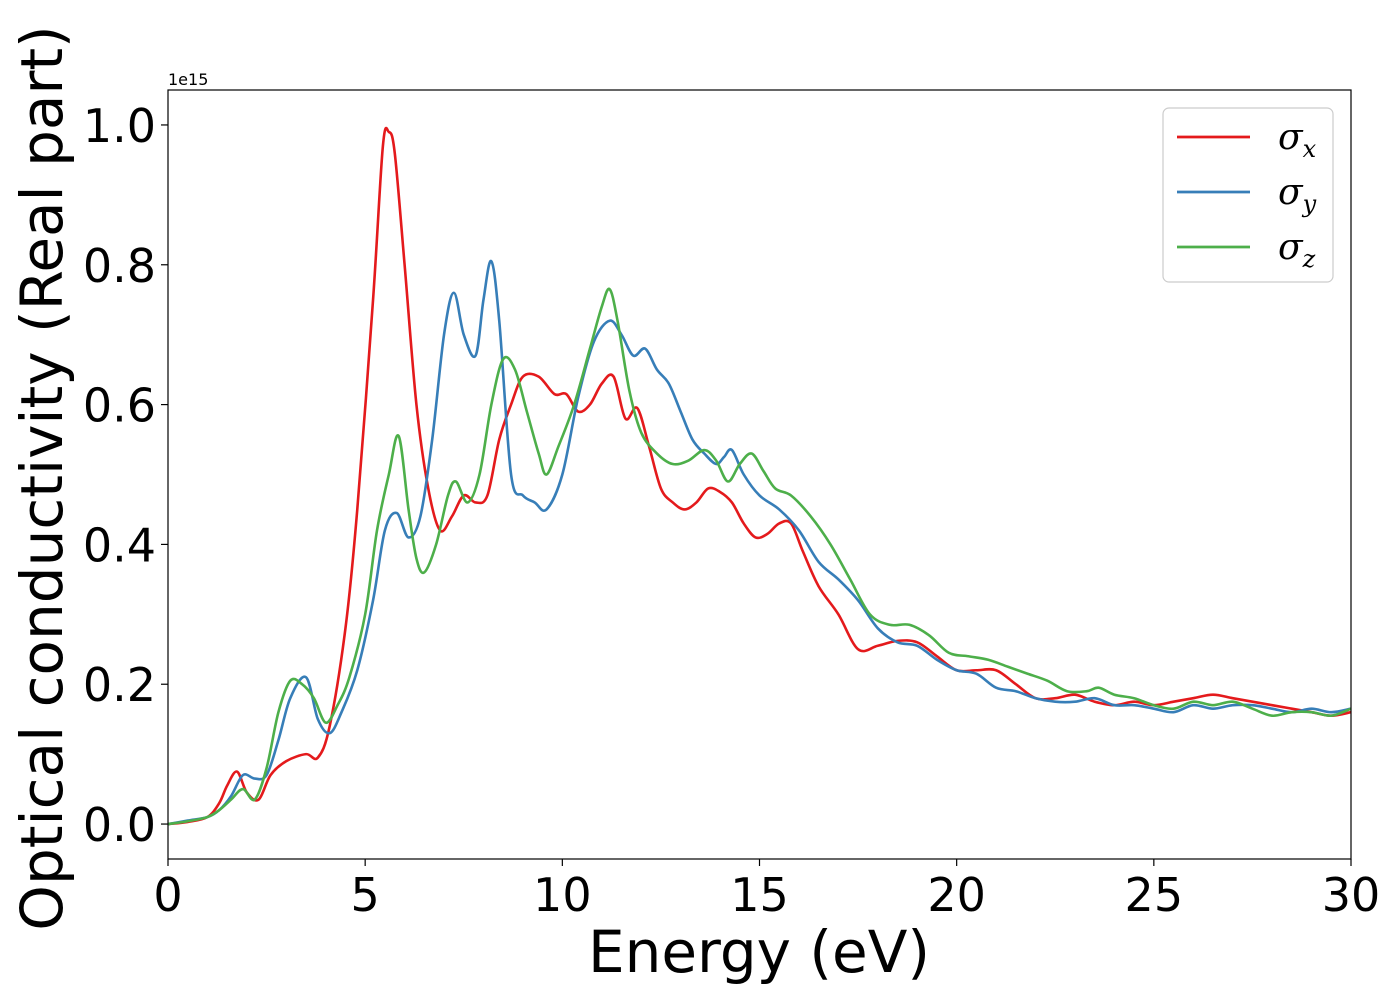 Image resolution: width=1400 pixels, height=1000 pixels. I want to click on x-tick-label: 5, so click(365, 895).